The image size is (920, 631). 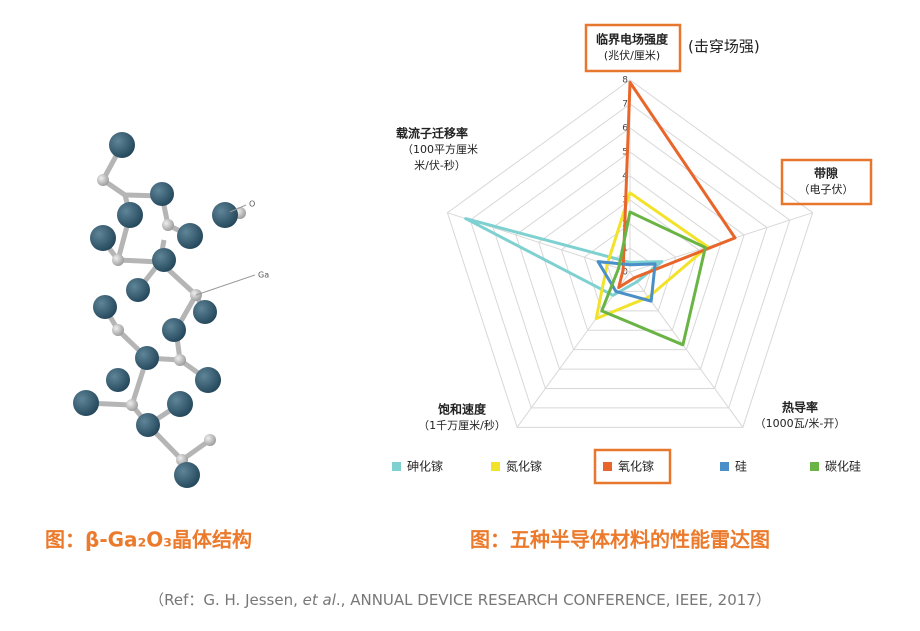 I want to click on r-tick-label: 8, so click(x=625, y=81).